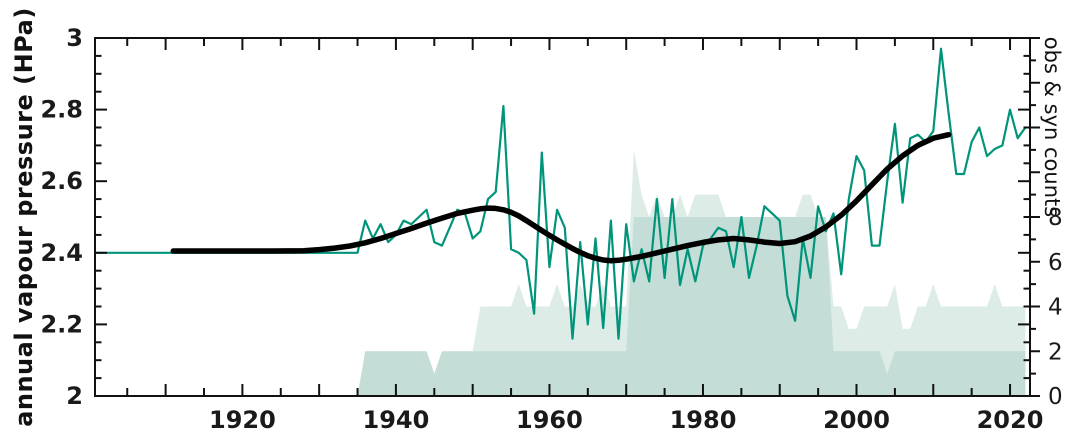 The height and width of the screenshot is (448, 1072). I want to click on x-tick-label: 1920, so click(242, 420).